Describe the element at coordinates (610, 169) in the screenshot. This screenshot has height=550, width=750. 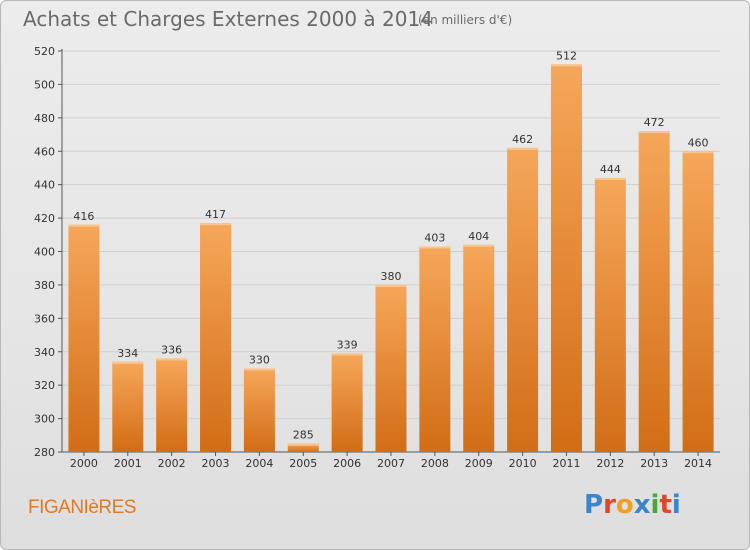
I see `bar-value-label: 444` at that location.